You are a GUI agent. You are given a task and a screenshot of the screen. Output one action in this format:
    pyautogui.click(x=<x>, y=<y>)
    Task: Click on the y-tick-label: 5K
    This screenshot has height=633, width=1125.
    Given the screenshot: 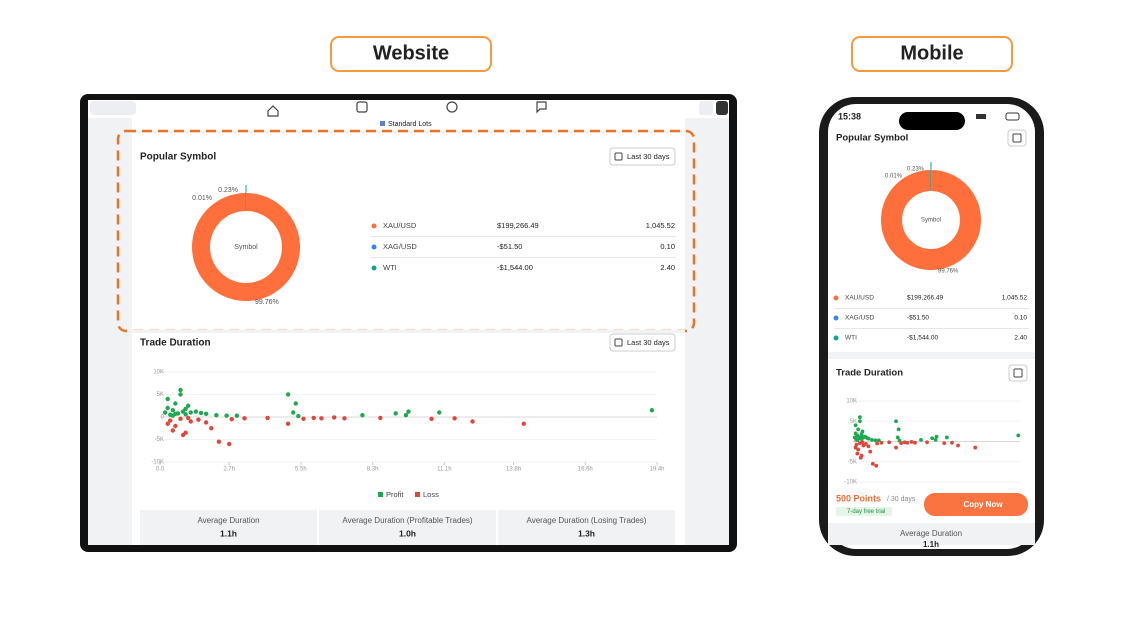 What is the action you would take?
    pyautogui.click(x=853, y=422)
    